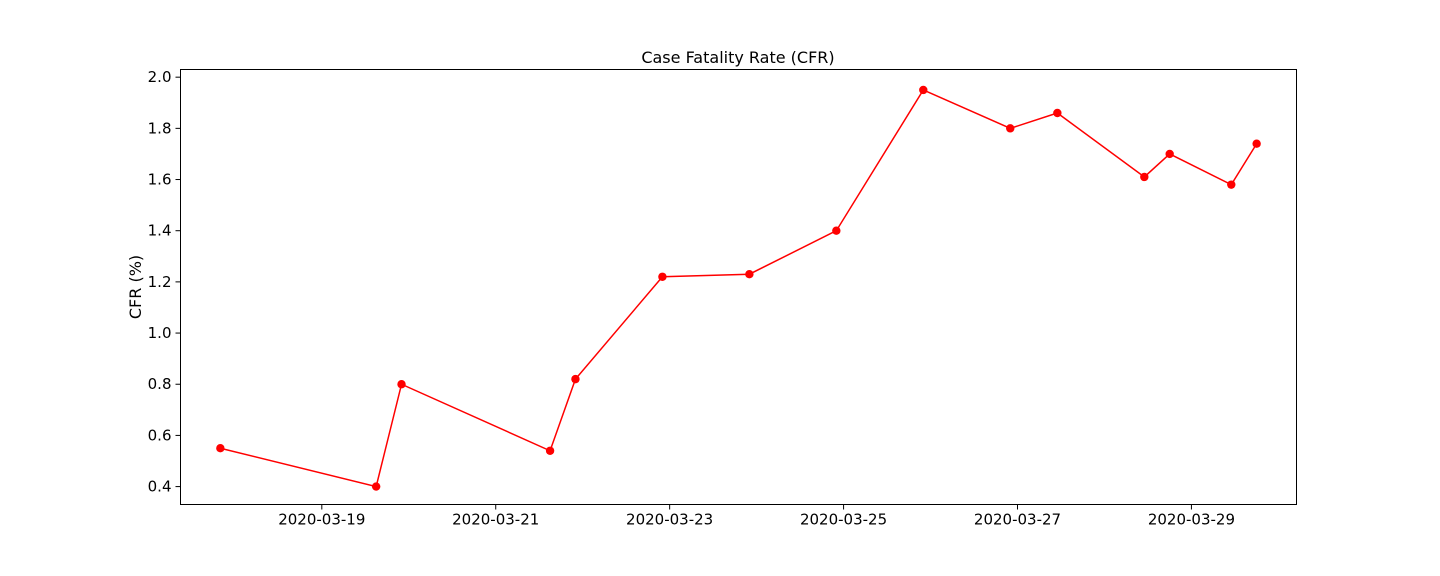 The image size is (1440, 576). I want to click on y-tick-label: 2.0, so click(160, 77).